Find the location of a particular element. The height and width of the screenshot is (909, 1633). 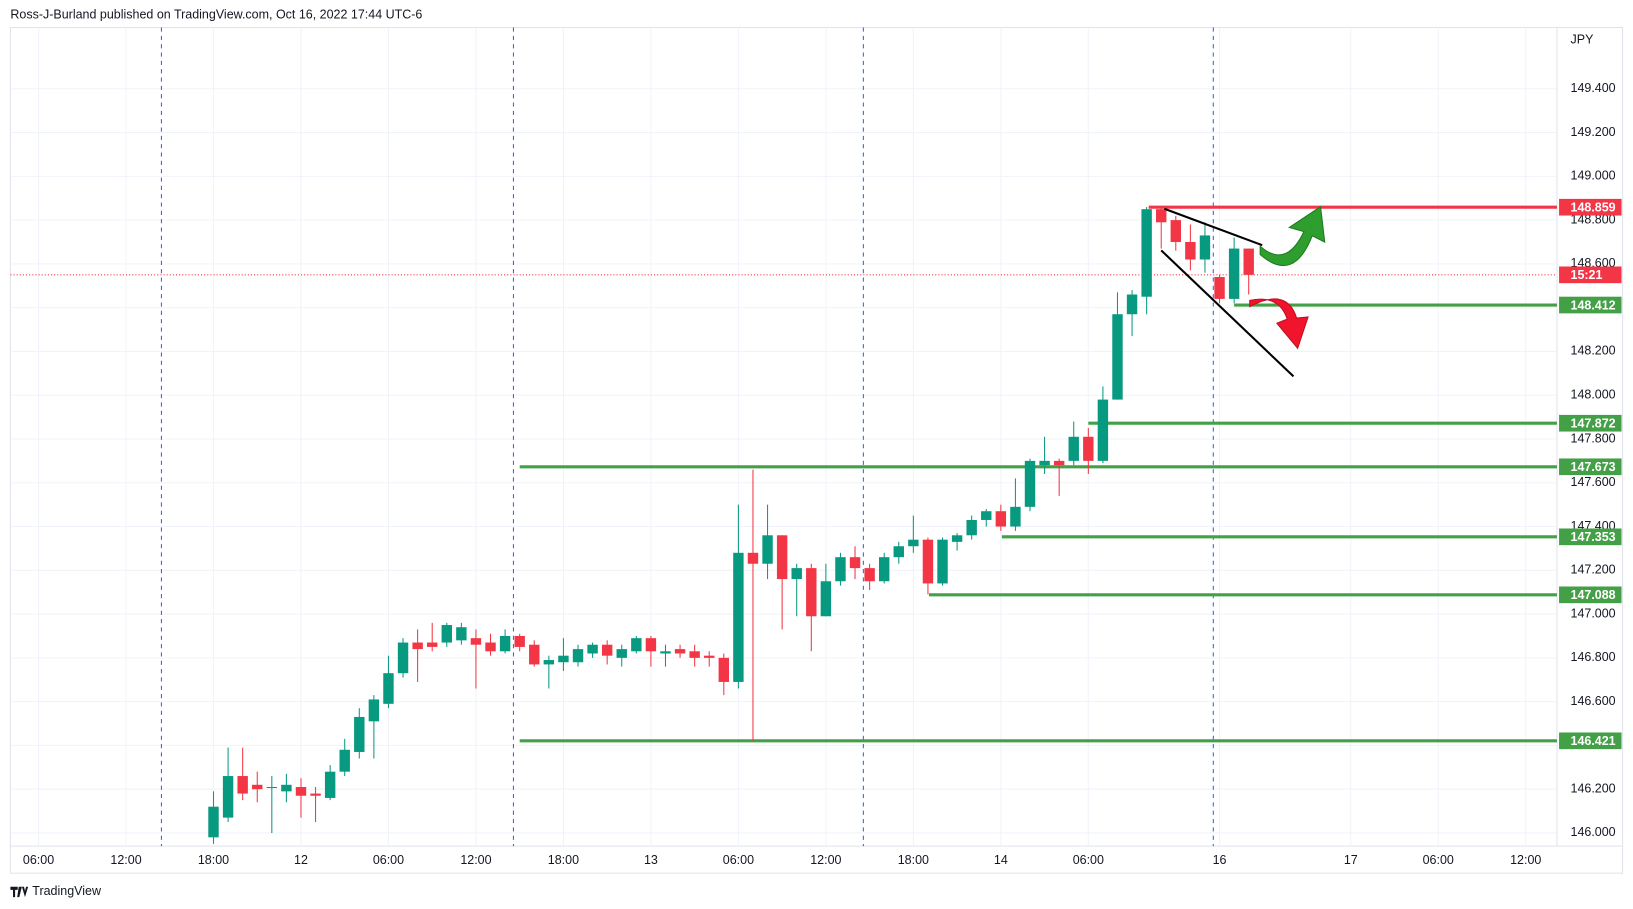

level-label: 146.421 is located at coordinates (1593, 741).